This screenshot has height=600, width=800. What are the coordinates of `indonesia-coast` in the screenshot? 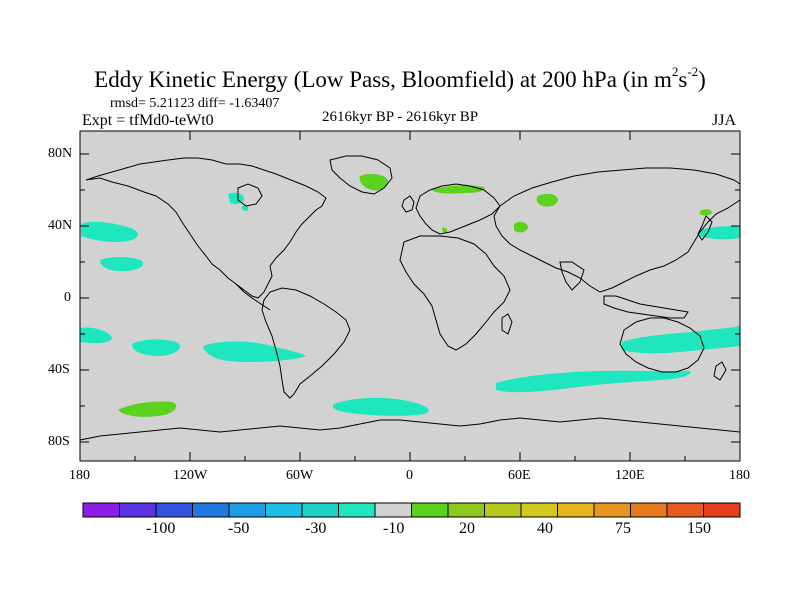 It's located at (646, 307).